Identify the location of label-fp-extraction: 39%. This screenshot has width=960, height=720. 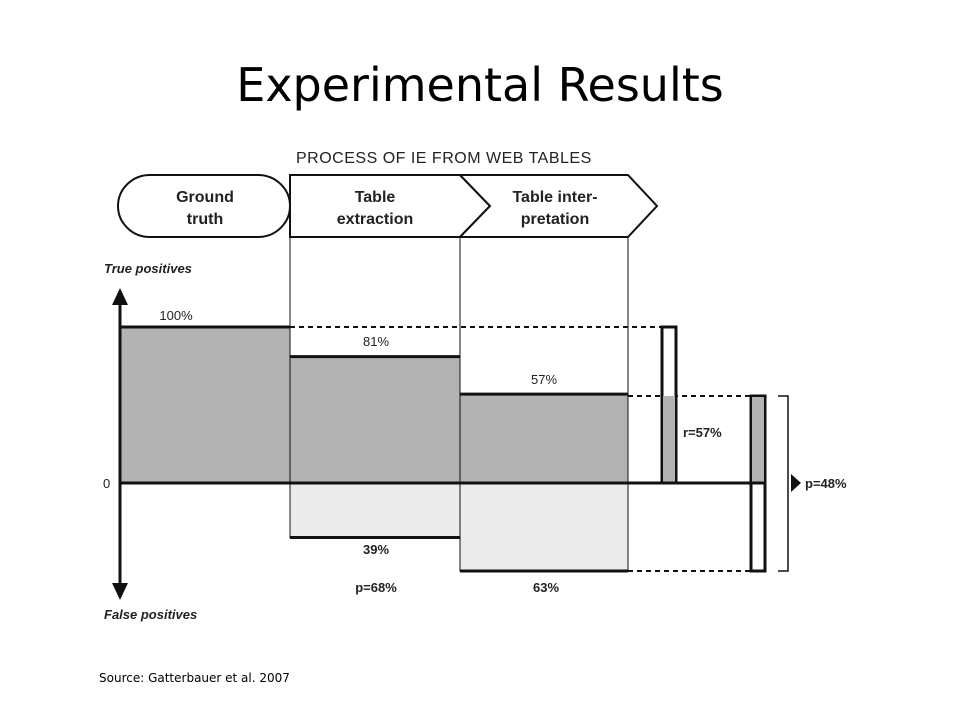
(376, 549).